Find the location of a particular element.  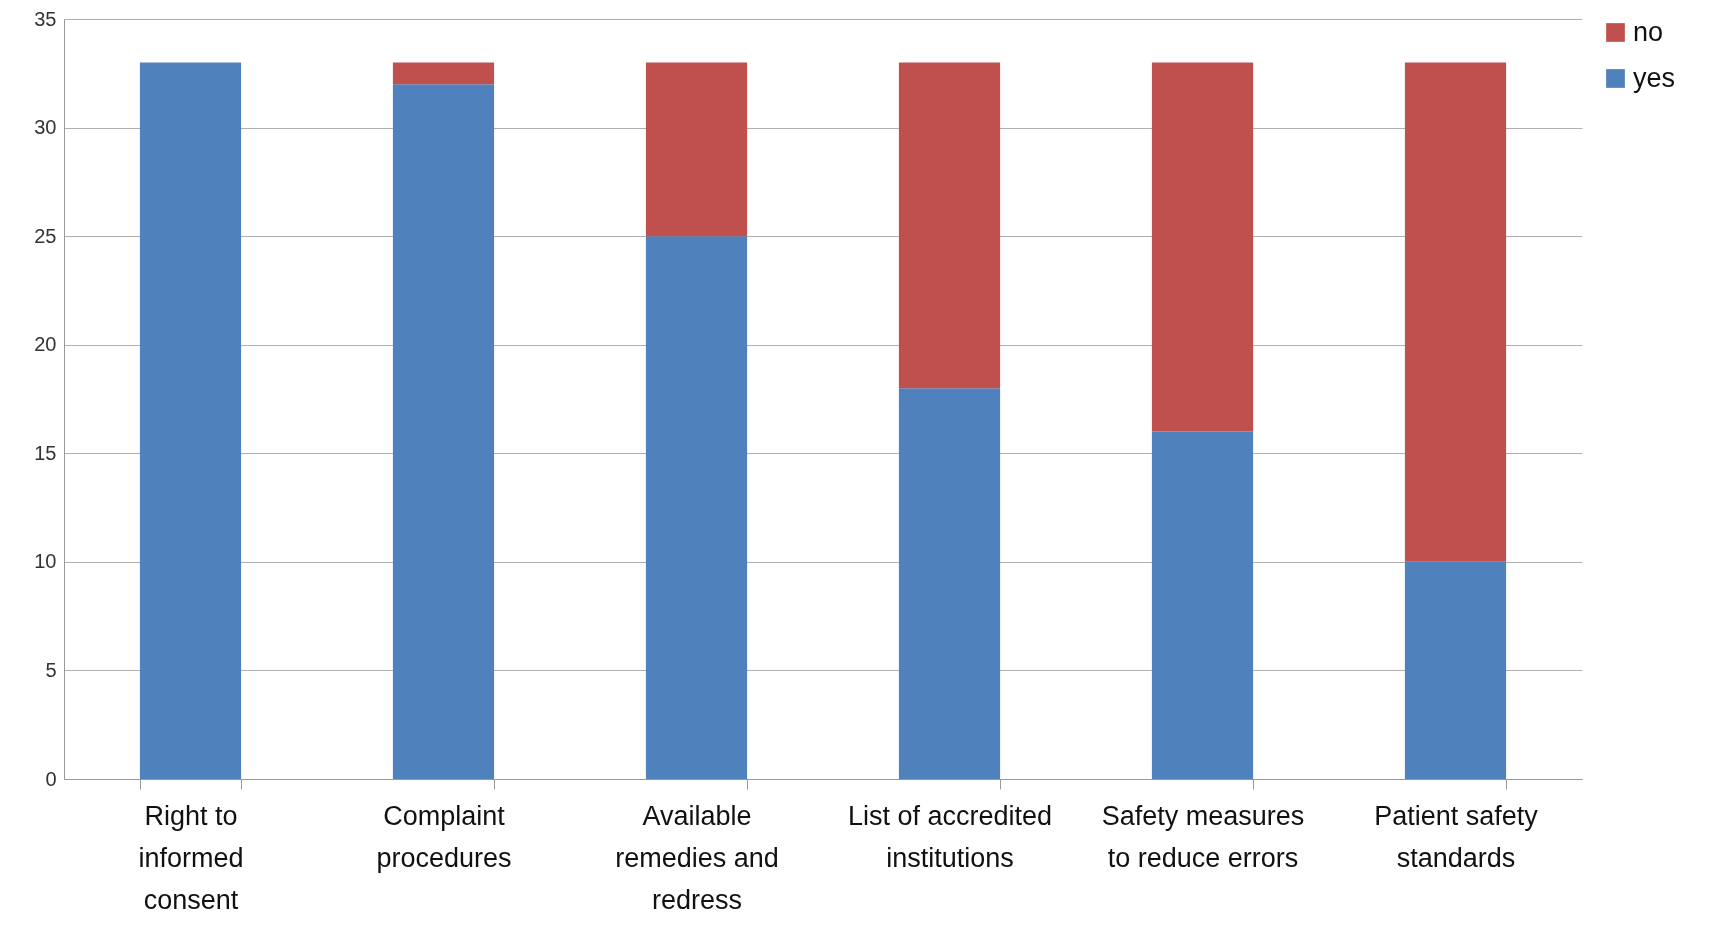

y-tick-label: 35 is located at coordinates (45, 18).